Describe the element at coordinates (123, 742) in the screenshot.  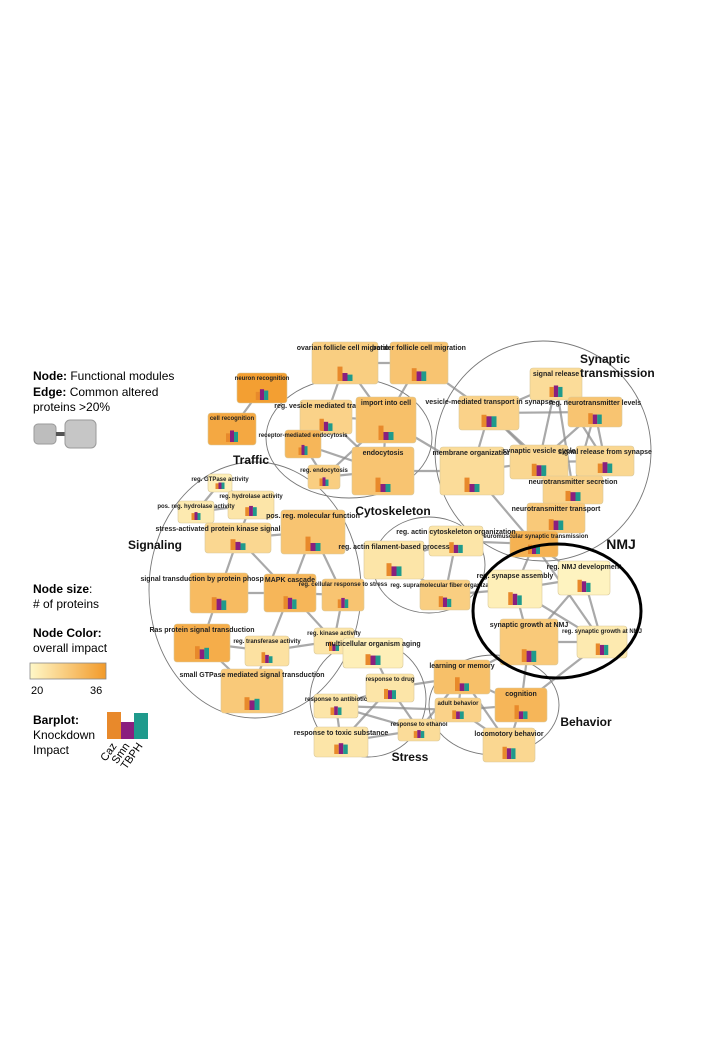
I see `legend-barplot: Caz Smn TBPH` at that location.